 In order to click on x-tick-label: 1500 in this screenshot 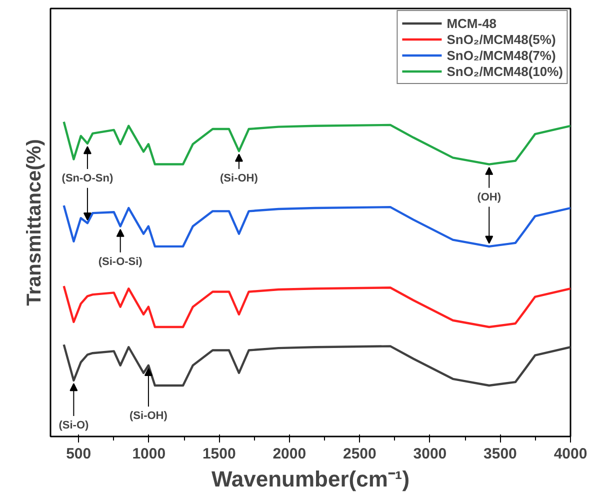, I will do `click(219, 454)`.